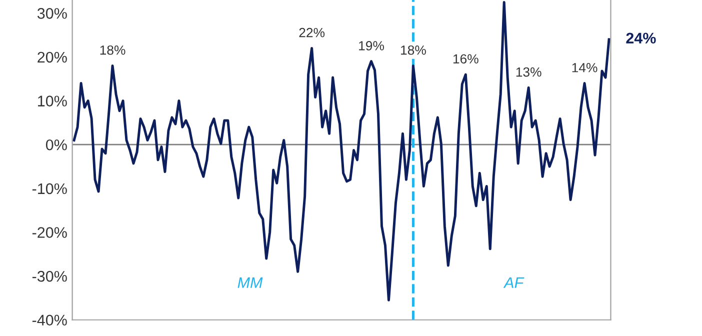 Image resolution: width=702 pixels, height=336 pixels. I want to click on y-tick-label: 10%, so click(52, 101).